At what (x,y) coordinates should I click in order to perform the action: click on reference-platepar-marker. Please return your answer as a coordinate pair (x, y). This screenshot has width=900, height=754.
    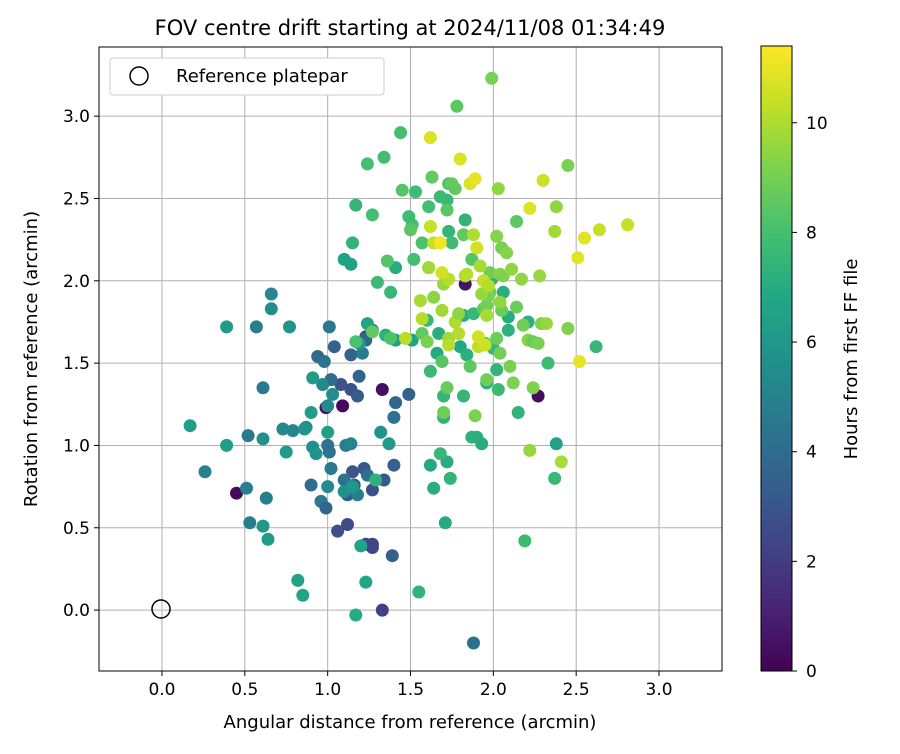
    Looking at the image, I should click on (161, 609).